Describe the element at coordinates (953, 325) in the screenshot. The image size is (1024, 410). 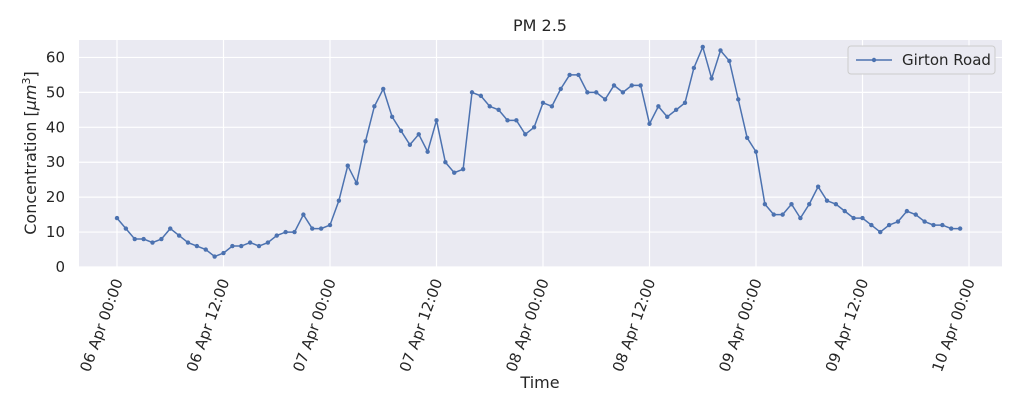
I see `x-tick-label: 10 Apr 00:00` at that location.